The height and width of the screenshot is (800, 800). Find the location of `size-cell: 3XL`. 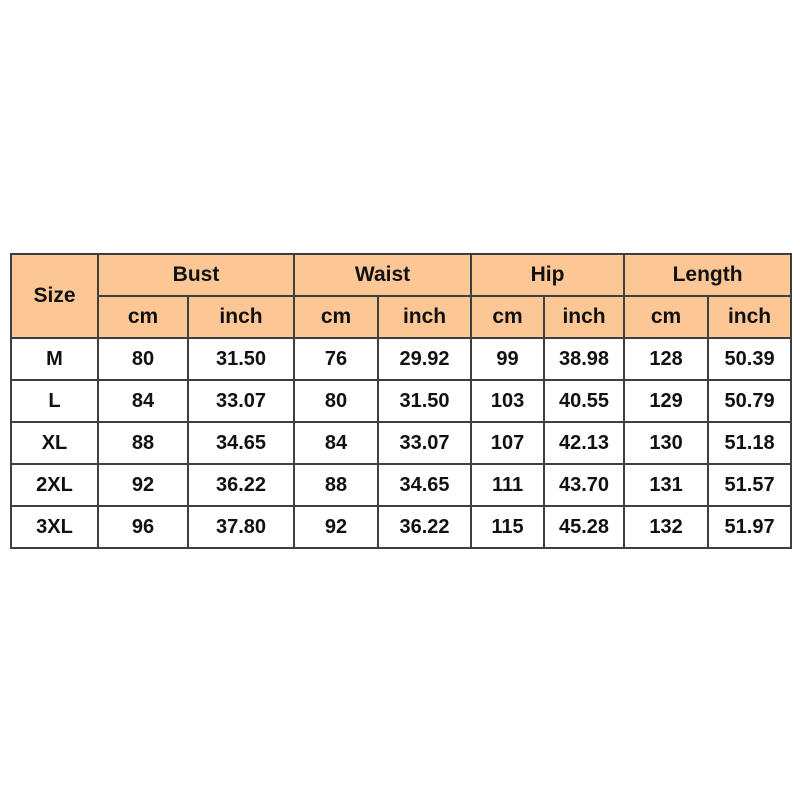

size-cell: 3XL is located at coordinates (54, 527).